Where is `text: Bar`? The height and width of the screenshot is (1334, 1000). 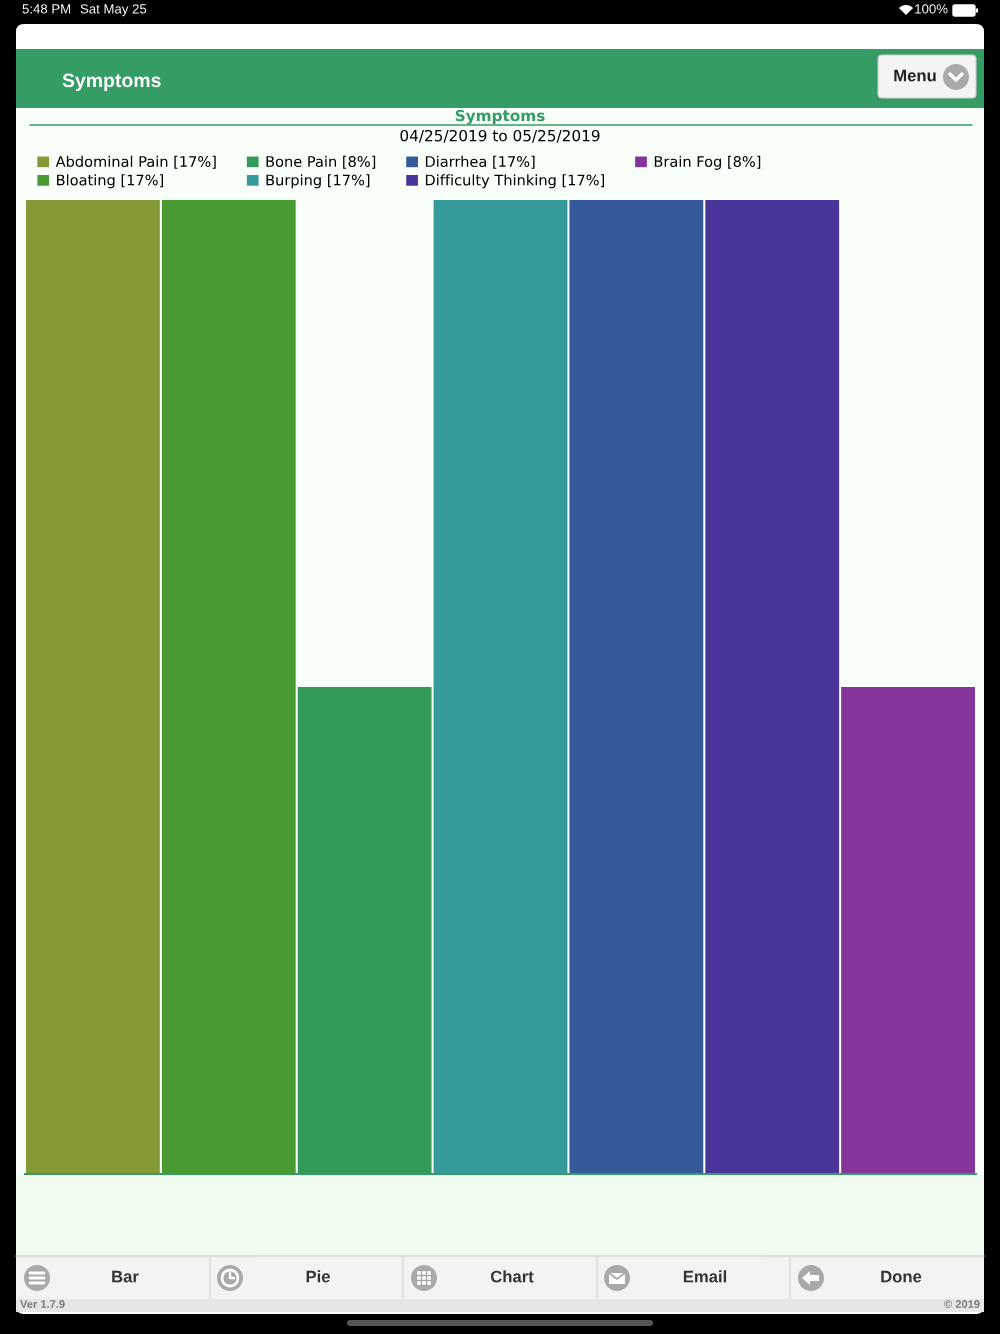
text: Bar is located at coordinates (125, 1276).